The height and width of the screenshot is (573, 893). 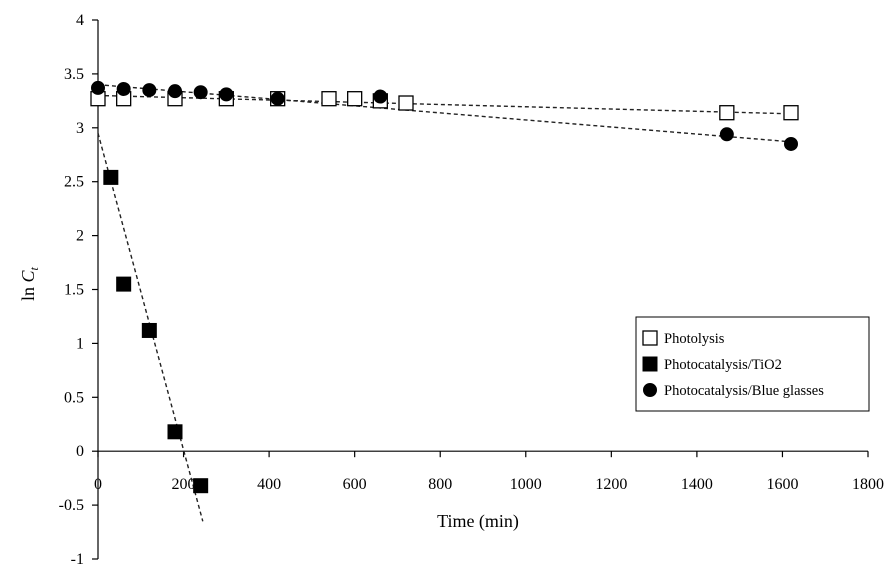 I want to click on legend-label: Photocatalysis/TiO2, so click(x=723, y=365).